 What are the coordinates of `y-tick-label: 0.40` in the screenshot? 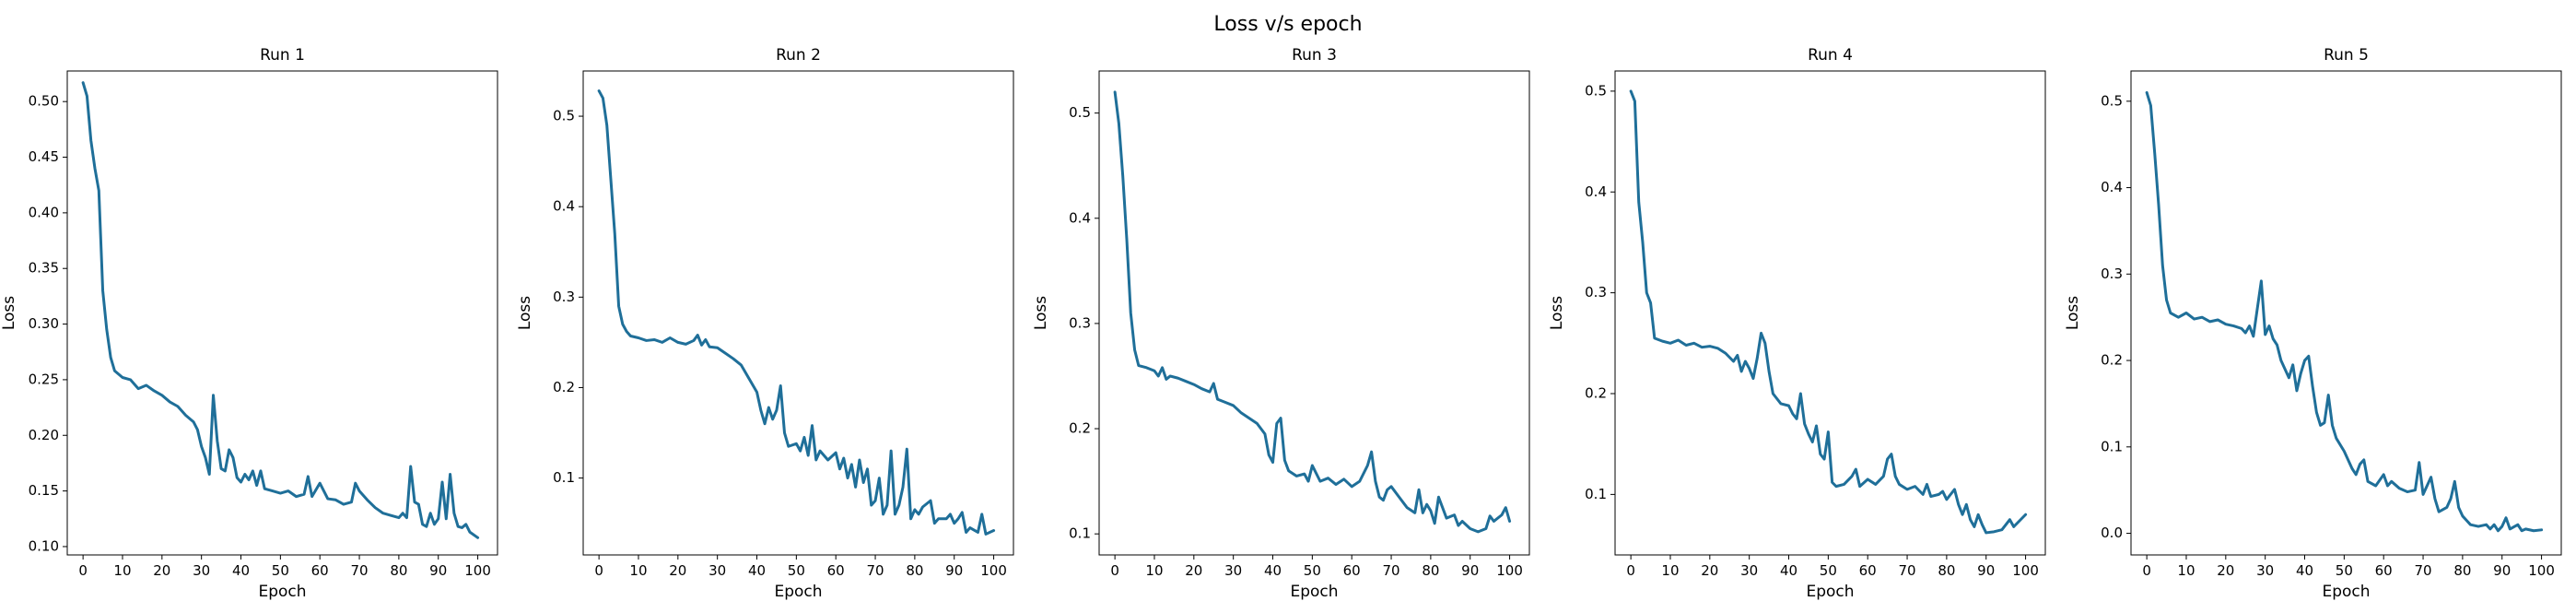 It's located at (44, 212).